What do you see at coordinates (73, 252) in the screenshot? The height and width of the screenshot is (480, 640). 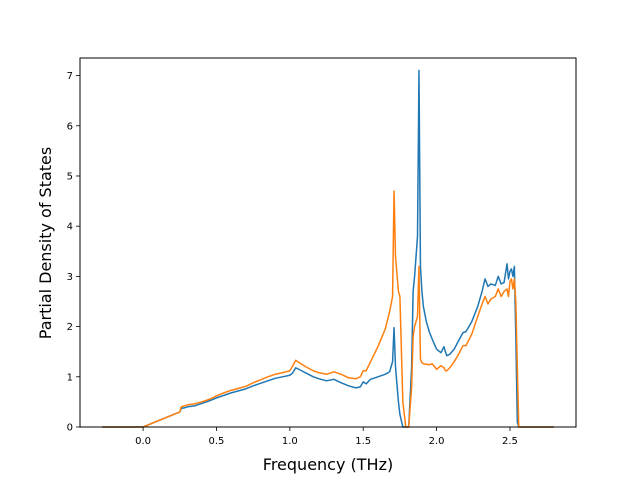 I see `y-axis-ticks: 0 1 2 3 4 5 6 7` at bounding box center [73, 252].